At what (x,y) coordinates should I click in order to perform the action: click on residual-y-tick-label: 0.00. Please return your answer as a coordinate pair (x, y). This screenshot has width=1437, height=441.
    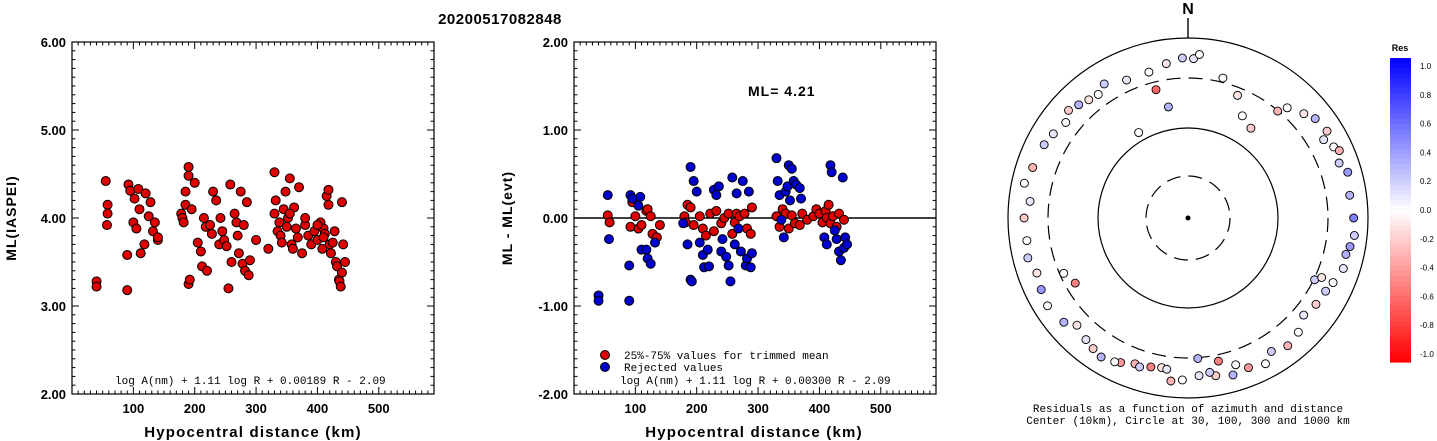
    Looking at the image, I should click on (555, 218).